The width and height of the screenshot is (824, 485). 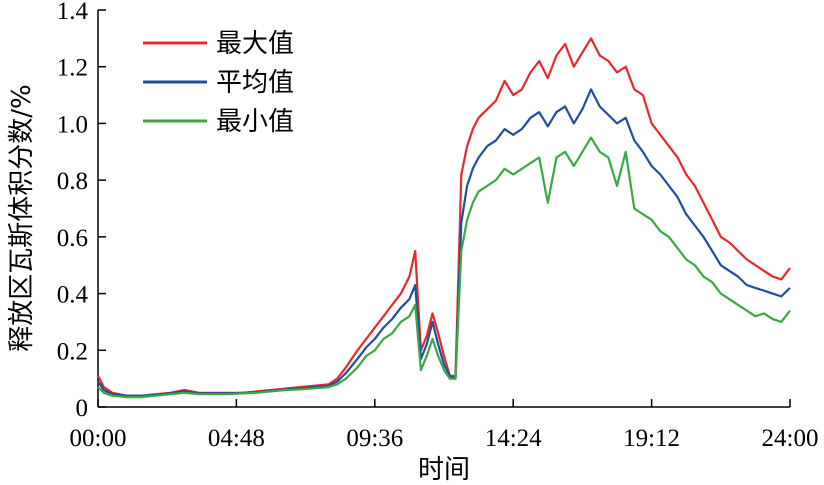 I want to click on y-tick-label: 1.0, so click(x=72, y=124).